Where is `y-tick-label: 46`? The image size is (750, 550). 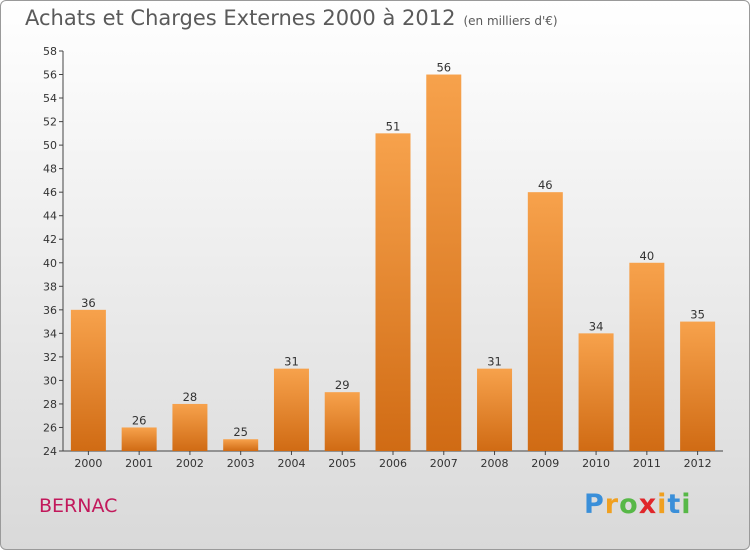 y-tick-label: 46 is located at coordinates (50, 192).